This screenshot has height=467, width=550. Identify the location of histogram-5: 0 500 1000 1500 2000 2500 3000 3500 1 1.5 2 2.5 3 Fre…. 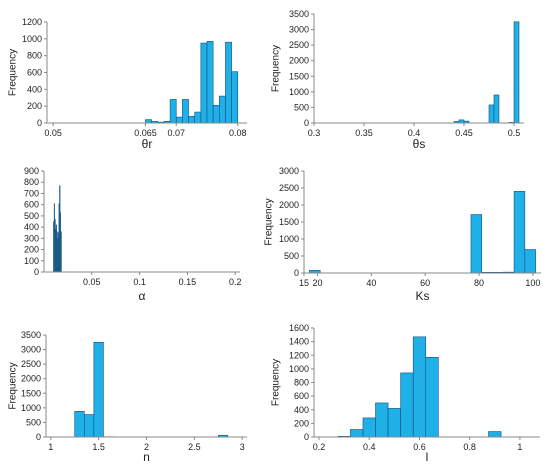
(127, 397).